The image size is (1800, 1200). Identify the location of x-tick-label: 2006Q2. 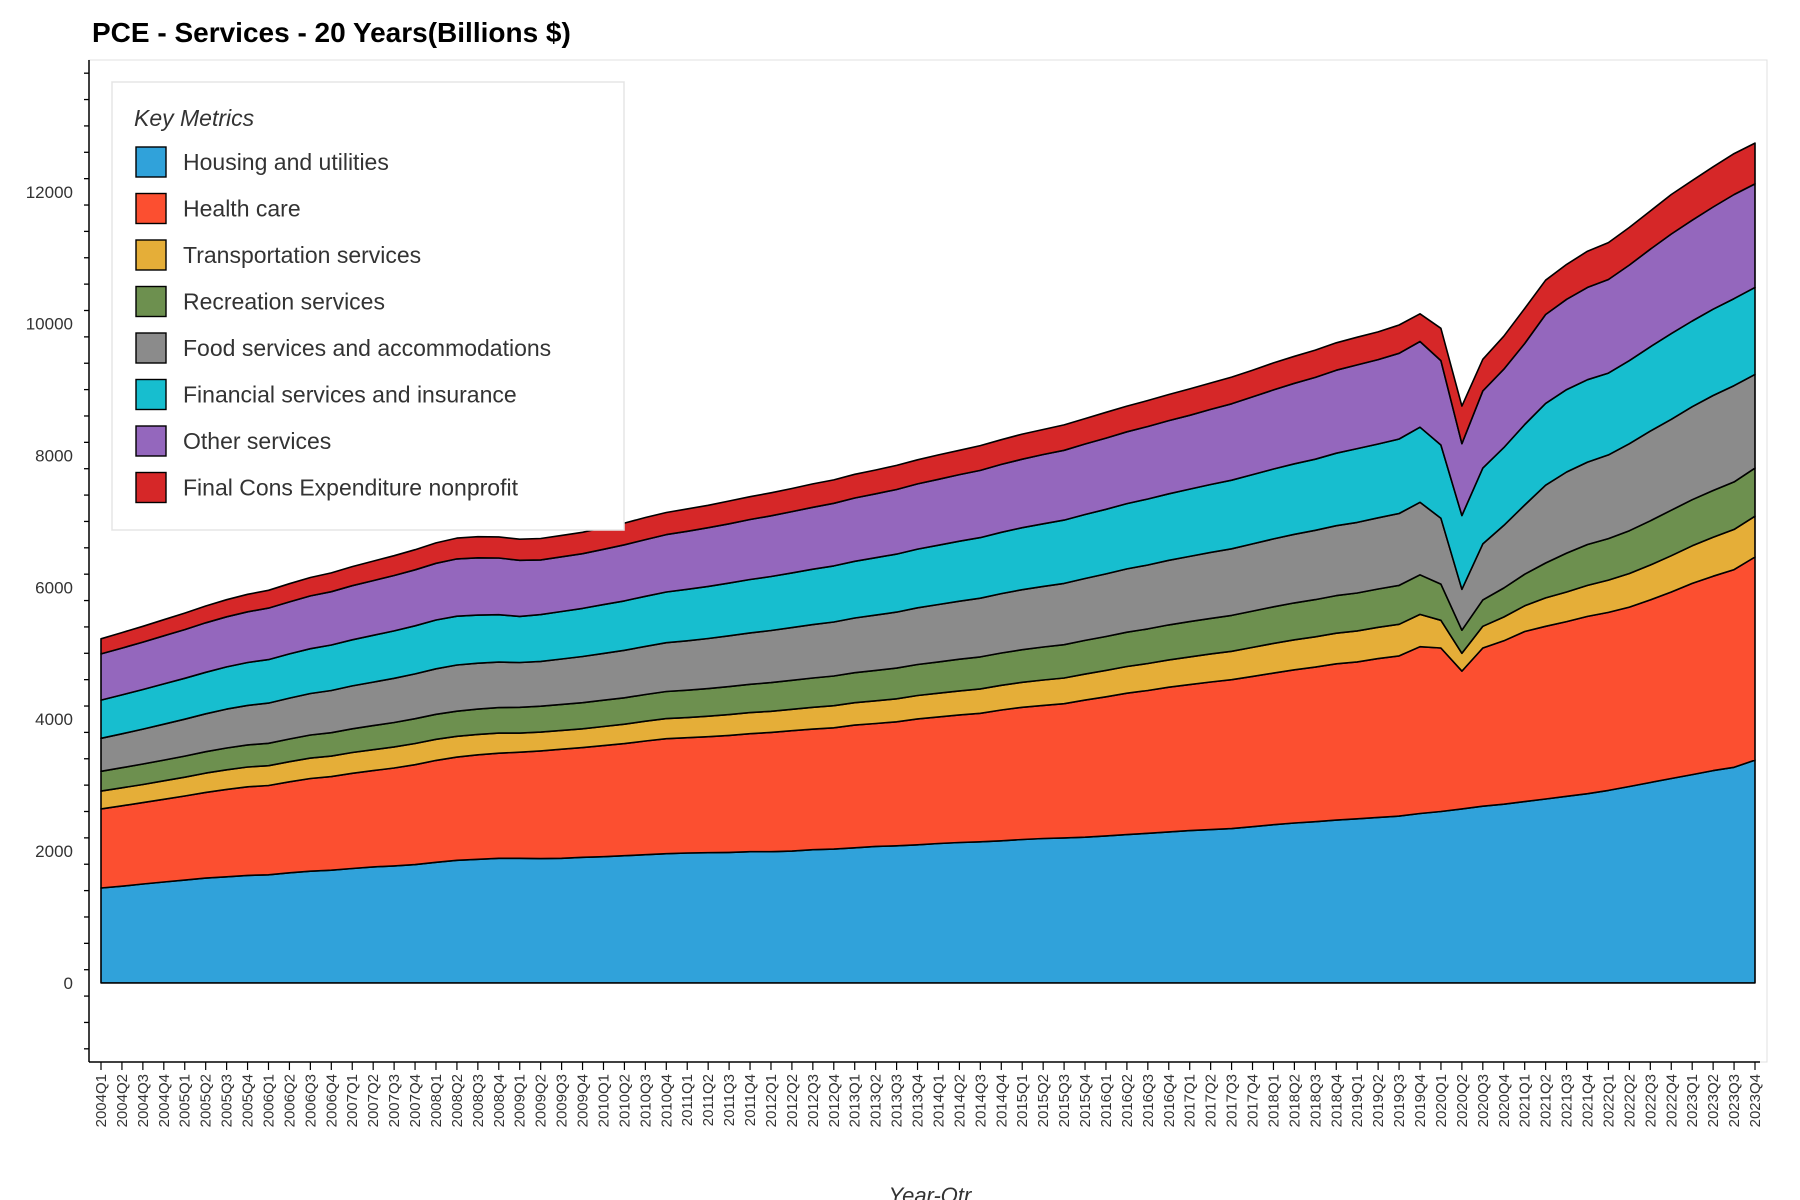
(289, 1100).